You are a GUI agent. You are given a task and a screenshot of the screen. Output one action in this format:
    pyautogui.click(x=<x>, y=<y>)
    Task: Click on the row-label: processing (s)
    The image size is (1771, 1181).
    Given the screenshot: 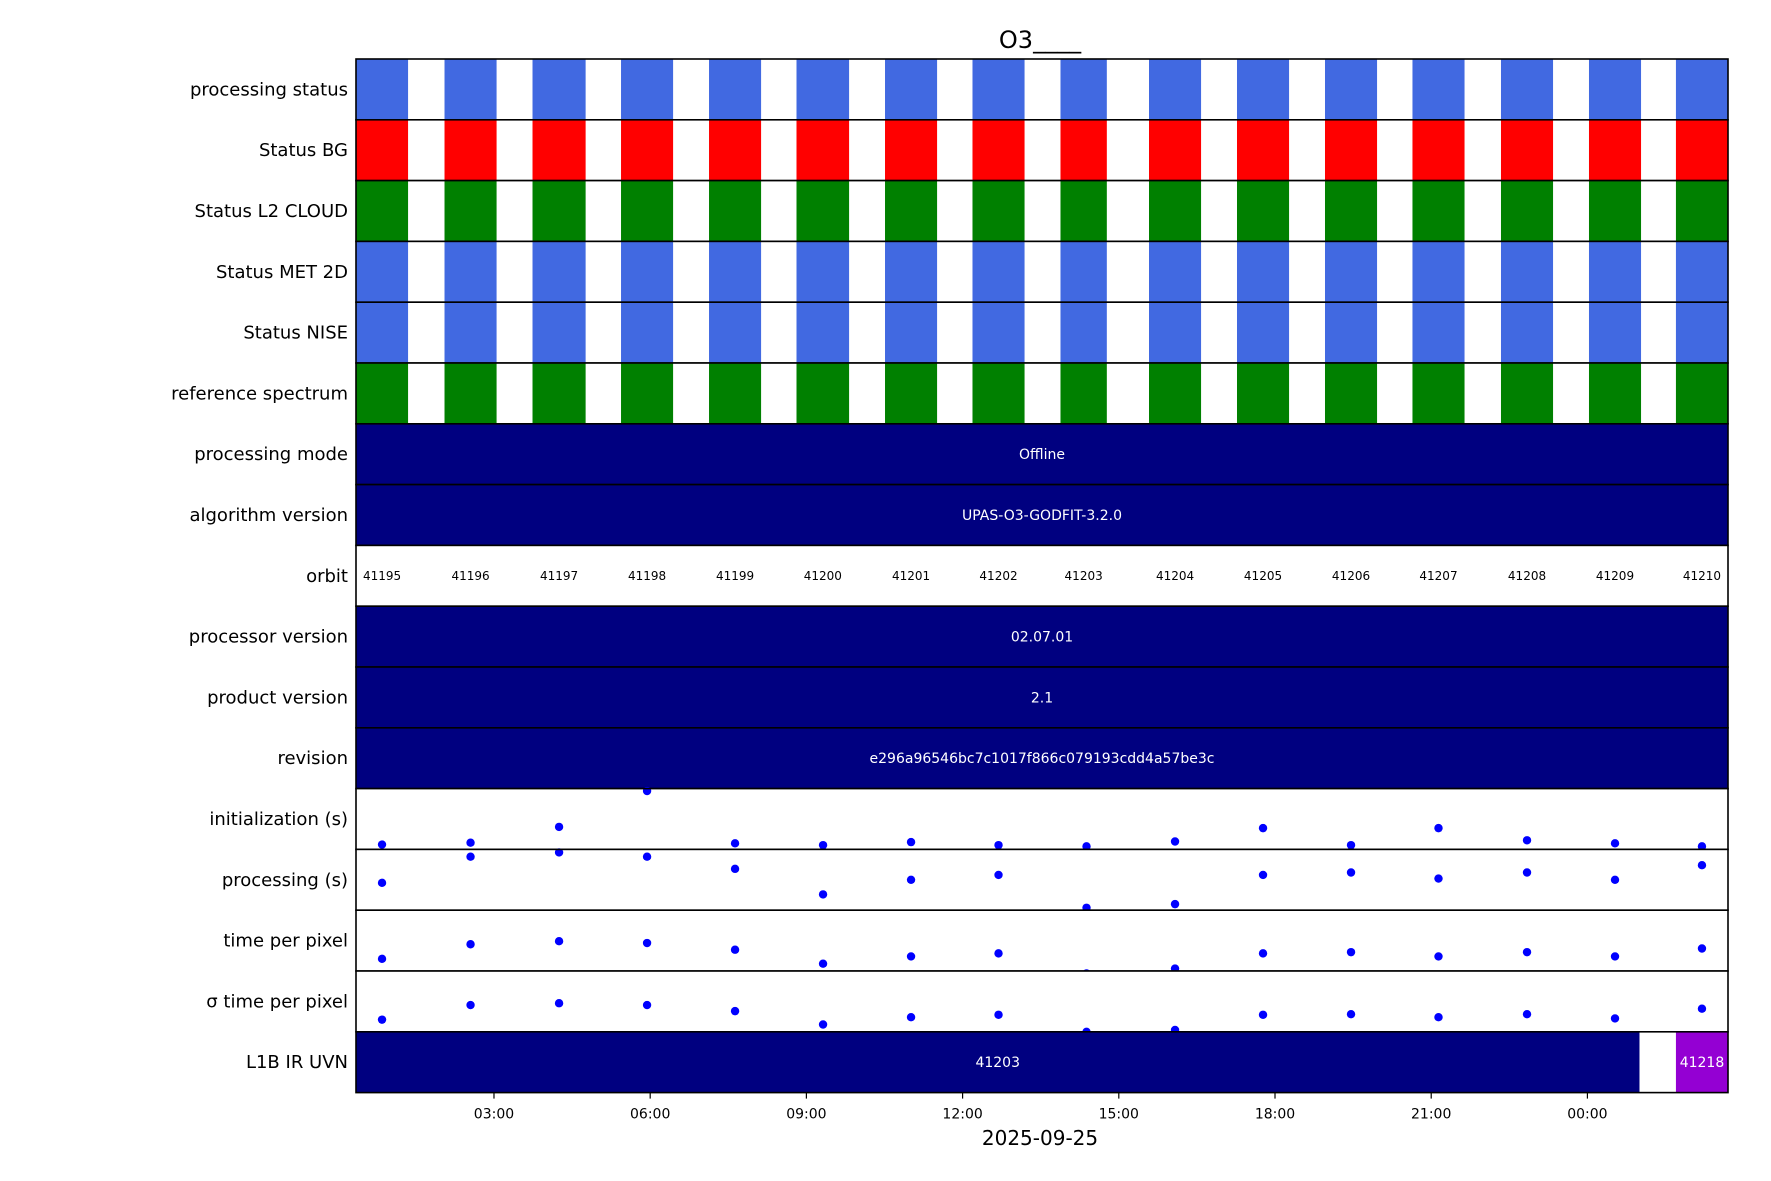 What is the action you would take?
    pyautogui.click(x=285, y=880)
    